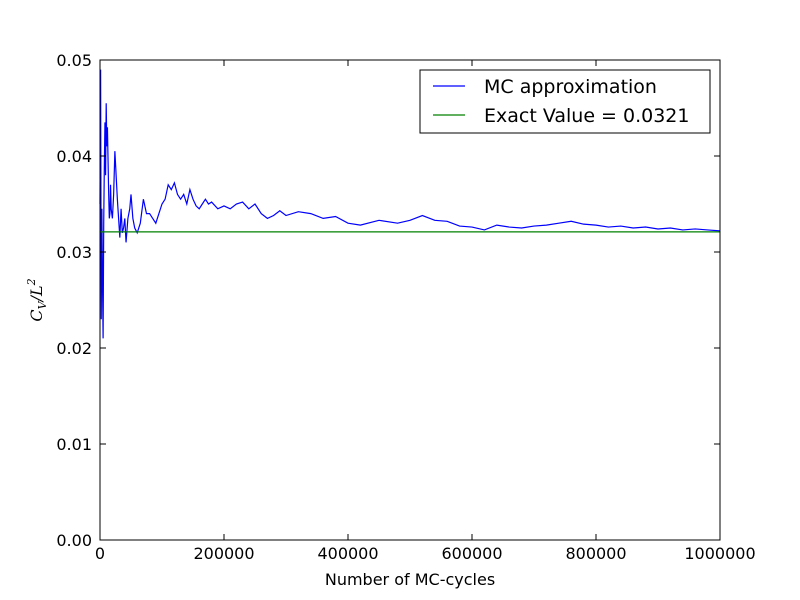 Image resolution: width=800 pixels, height=600 pixels. Describe the element at coordinates (223, 553) in the screenshot. I see `x-tick-label: 200000` at that location.